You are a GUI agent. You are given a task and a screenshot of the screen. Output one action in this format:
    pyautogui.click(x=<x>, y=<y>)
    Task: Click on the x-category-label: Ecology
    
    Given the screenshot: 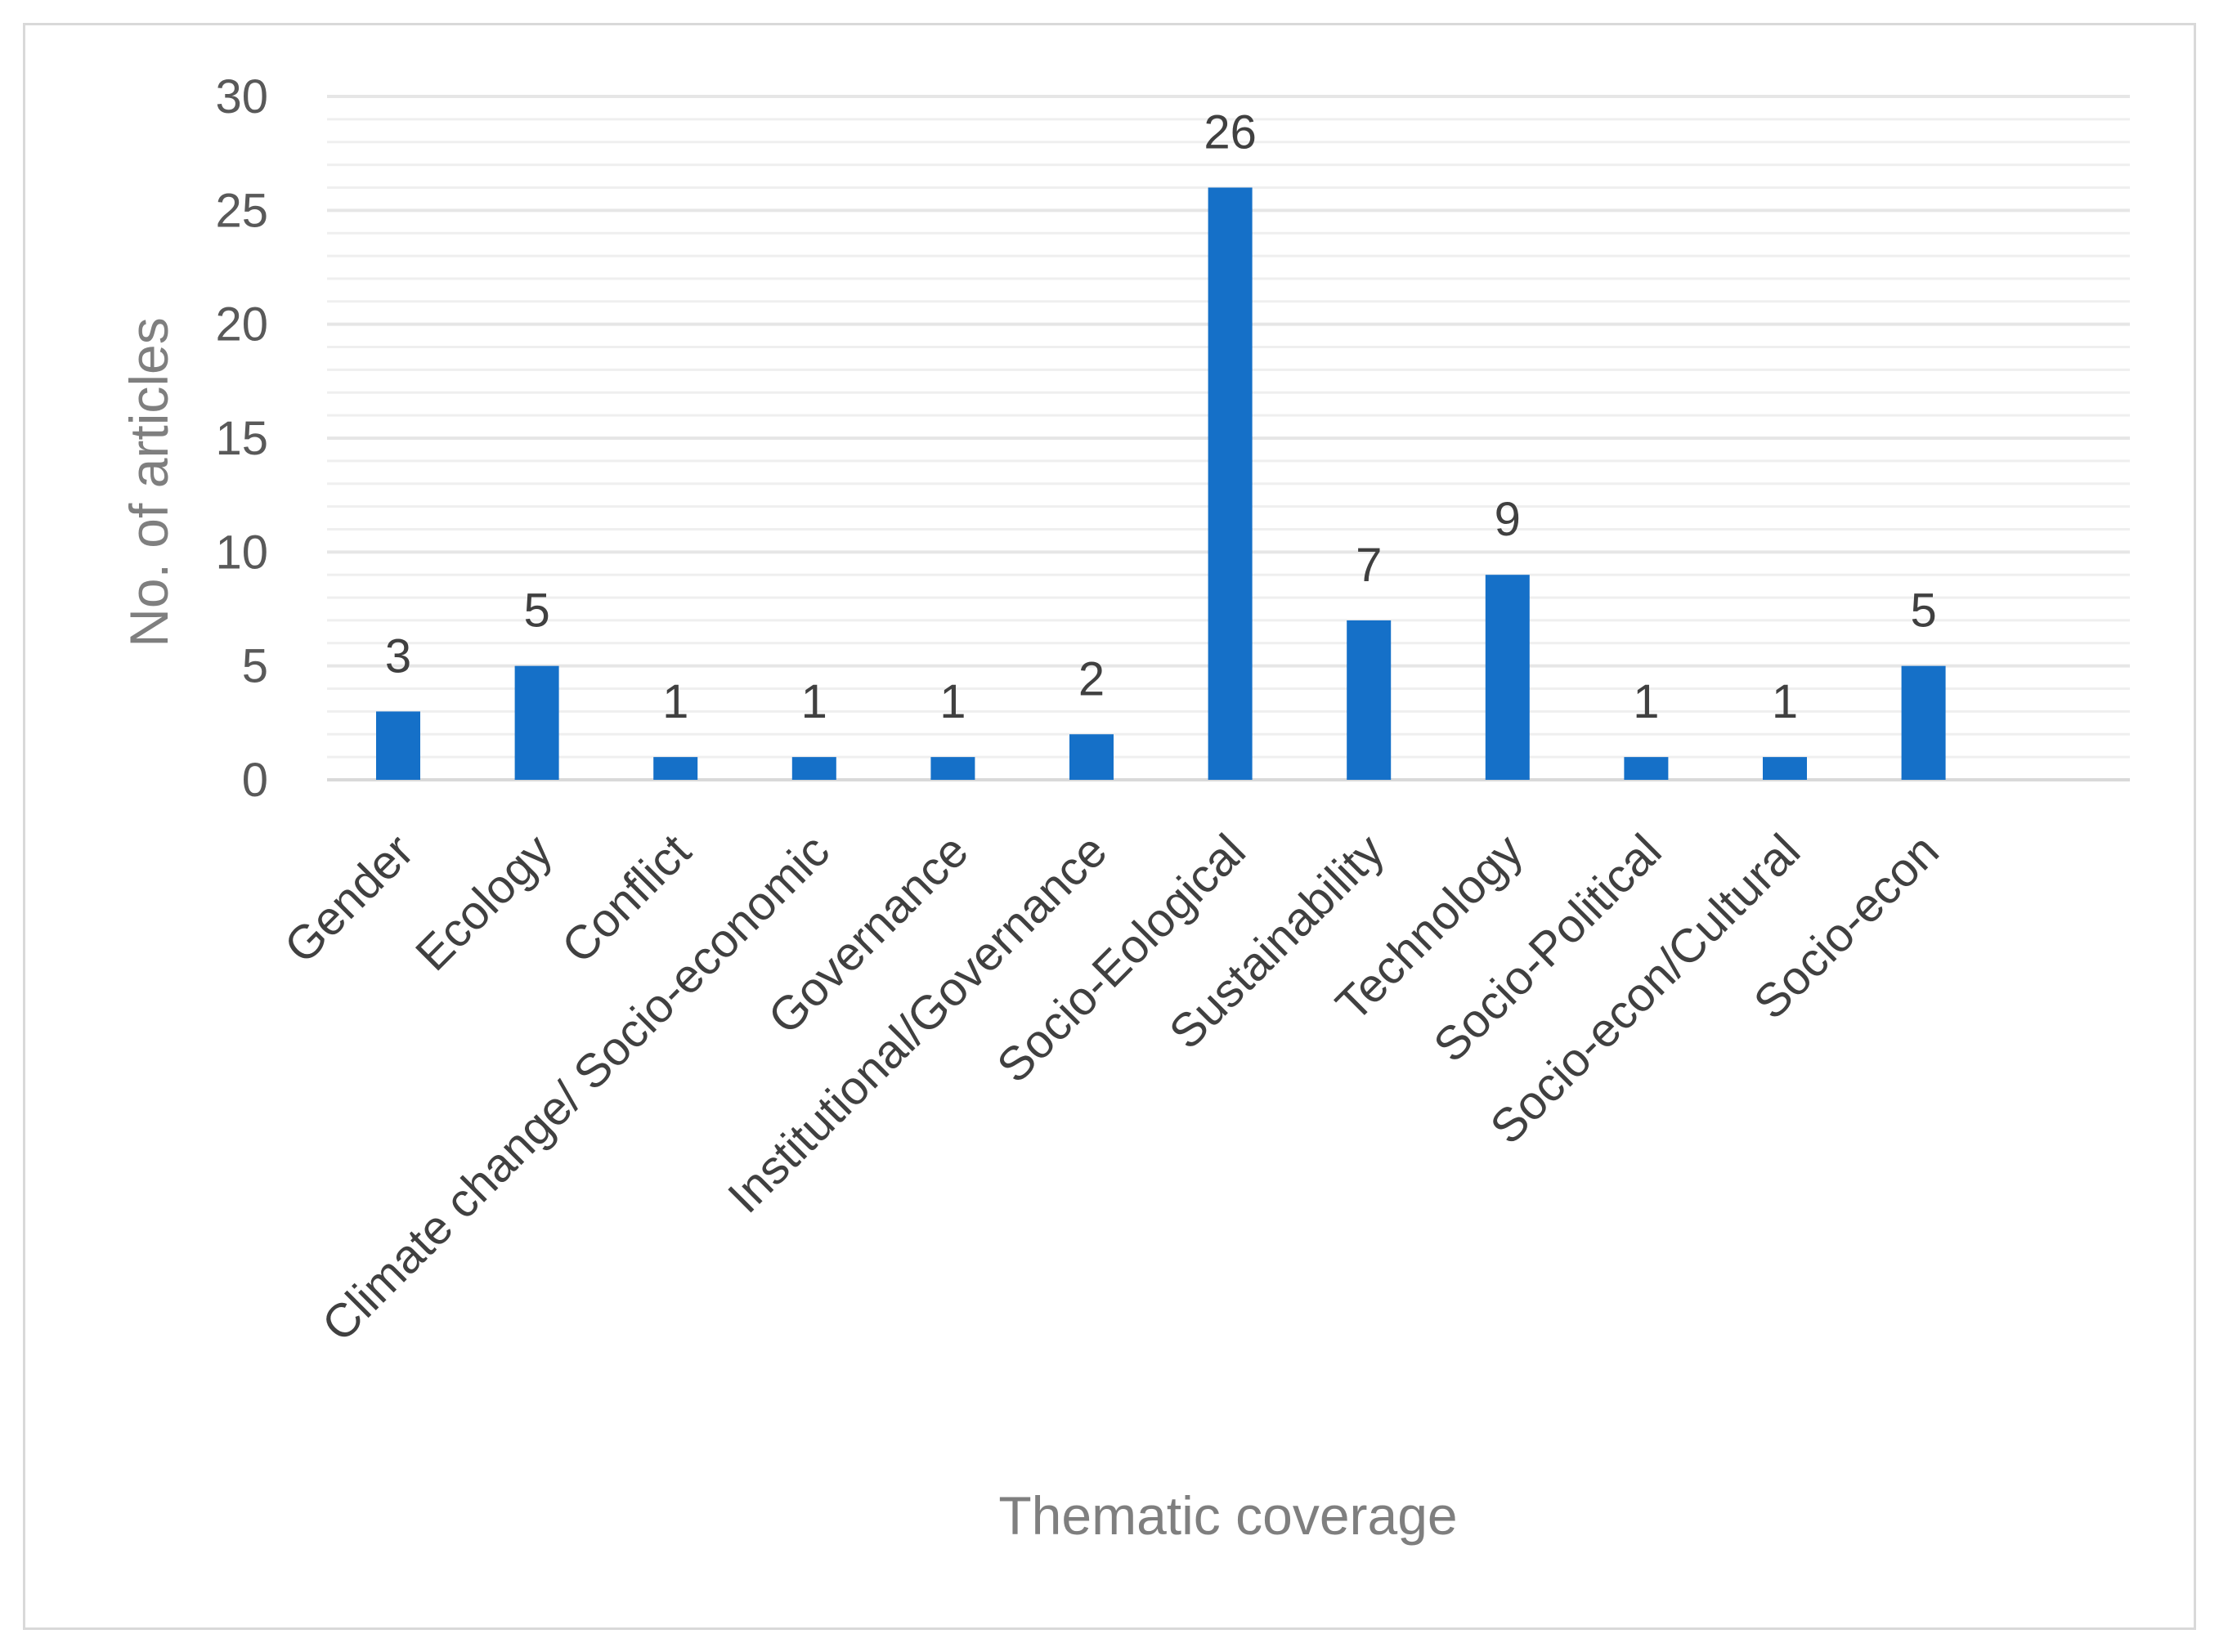 What is the action you would take?
    pyautogui.click(x=485, y=903)
    